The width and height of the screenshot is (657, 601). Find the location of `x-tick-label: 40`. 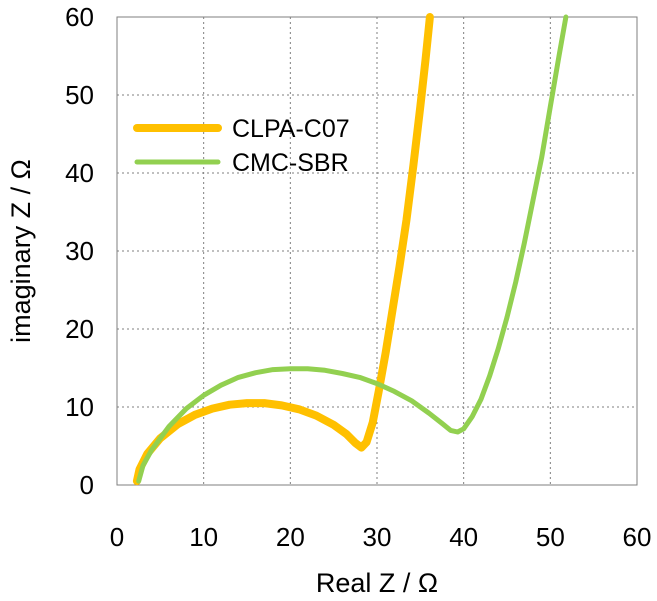

x-tick-label: 40 is located at coordinates (463, 537).